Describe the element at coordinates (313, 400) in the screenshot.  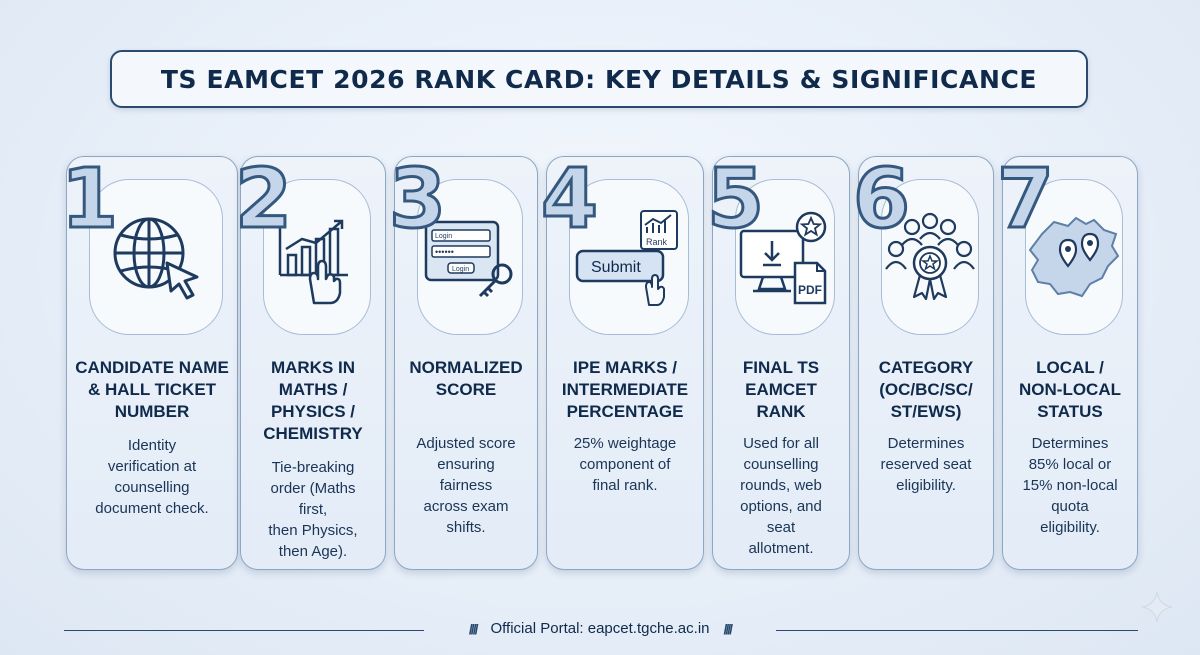
I see `card-label: MARKS IN MATHS / PHYSICS / CHEMISTRY` at that location.